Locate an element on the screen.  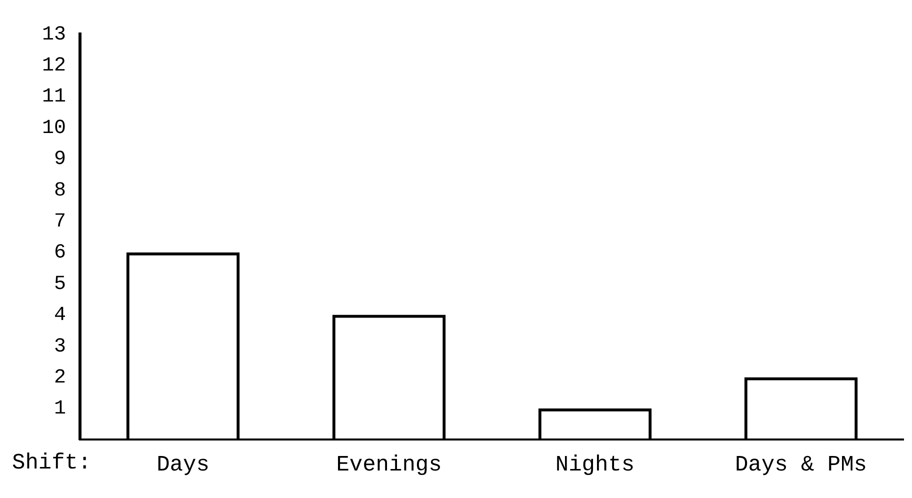
y-tick-label: 10 is located at coordinates (54, 128).